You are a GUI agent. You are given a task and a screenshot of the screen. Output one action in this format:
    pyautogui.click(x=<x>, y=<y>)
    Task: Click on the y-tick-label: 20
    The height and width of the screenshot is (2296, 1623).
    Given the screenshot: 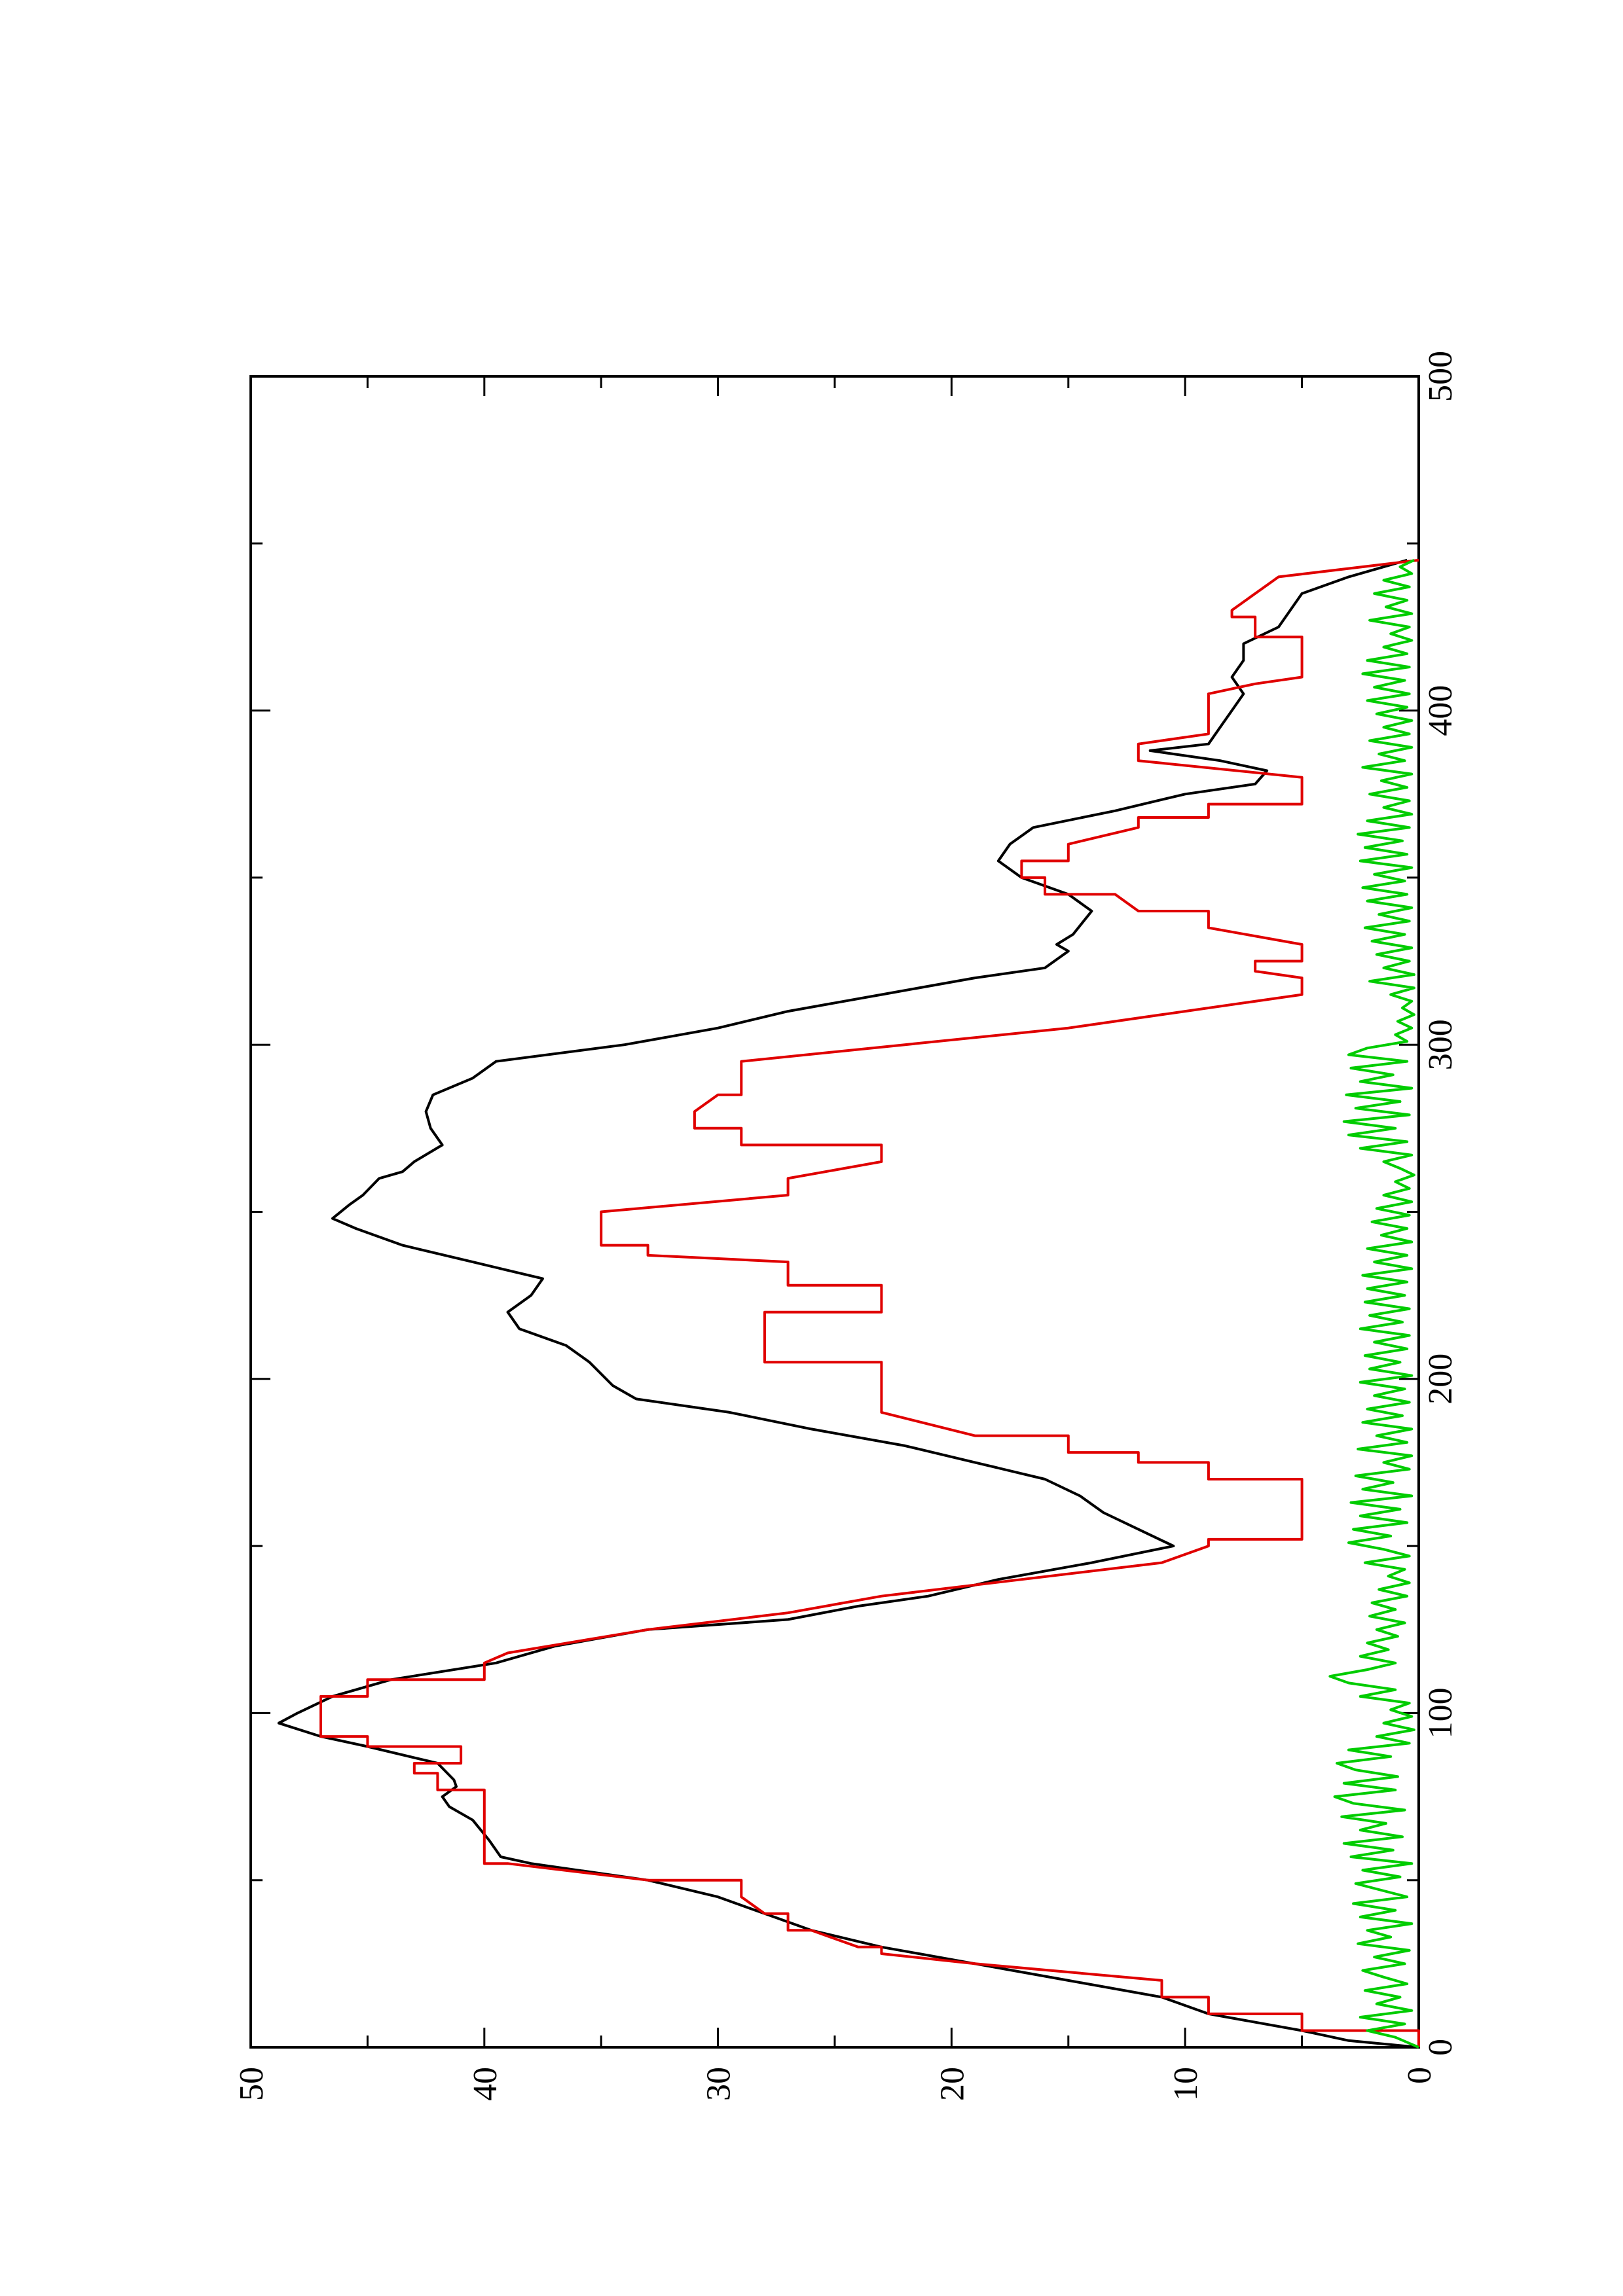 What is the action you would take?
    pyautogui.click(x=952, y=2084)
    